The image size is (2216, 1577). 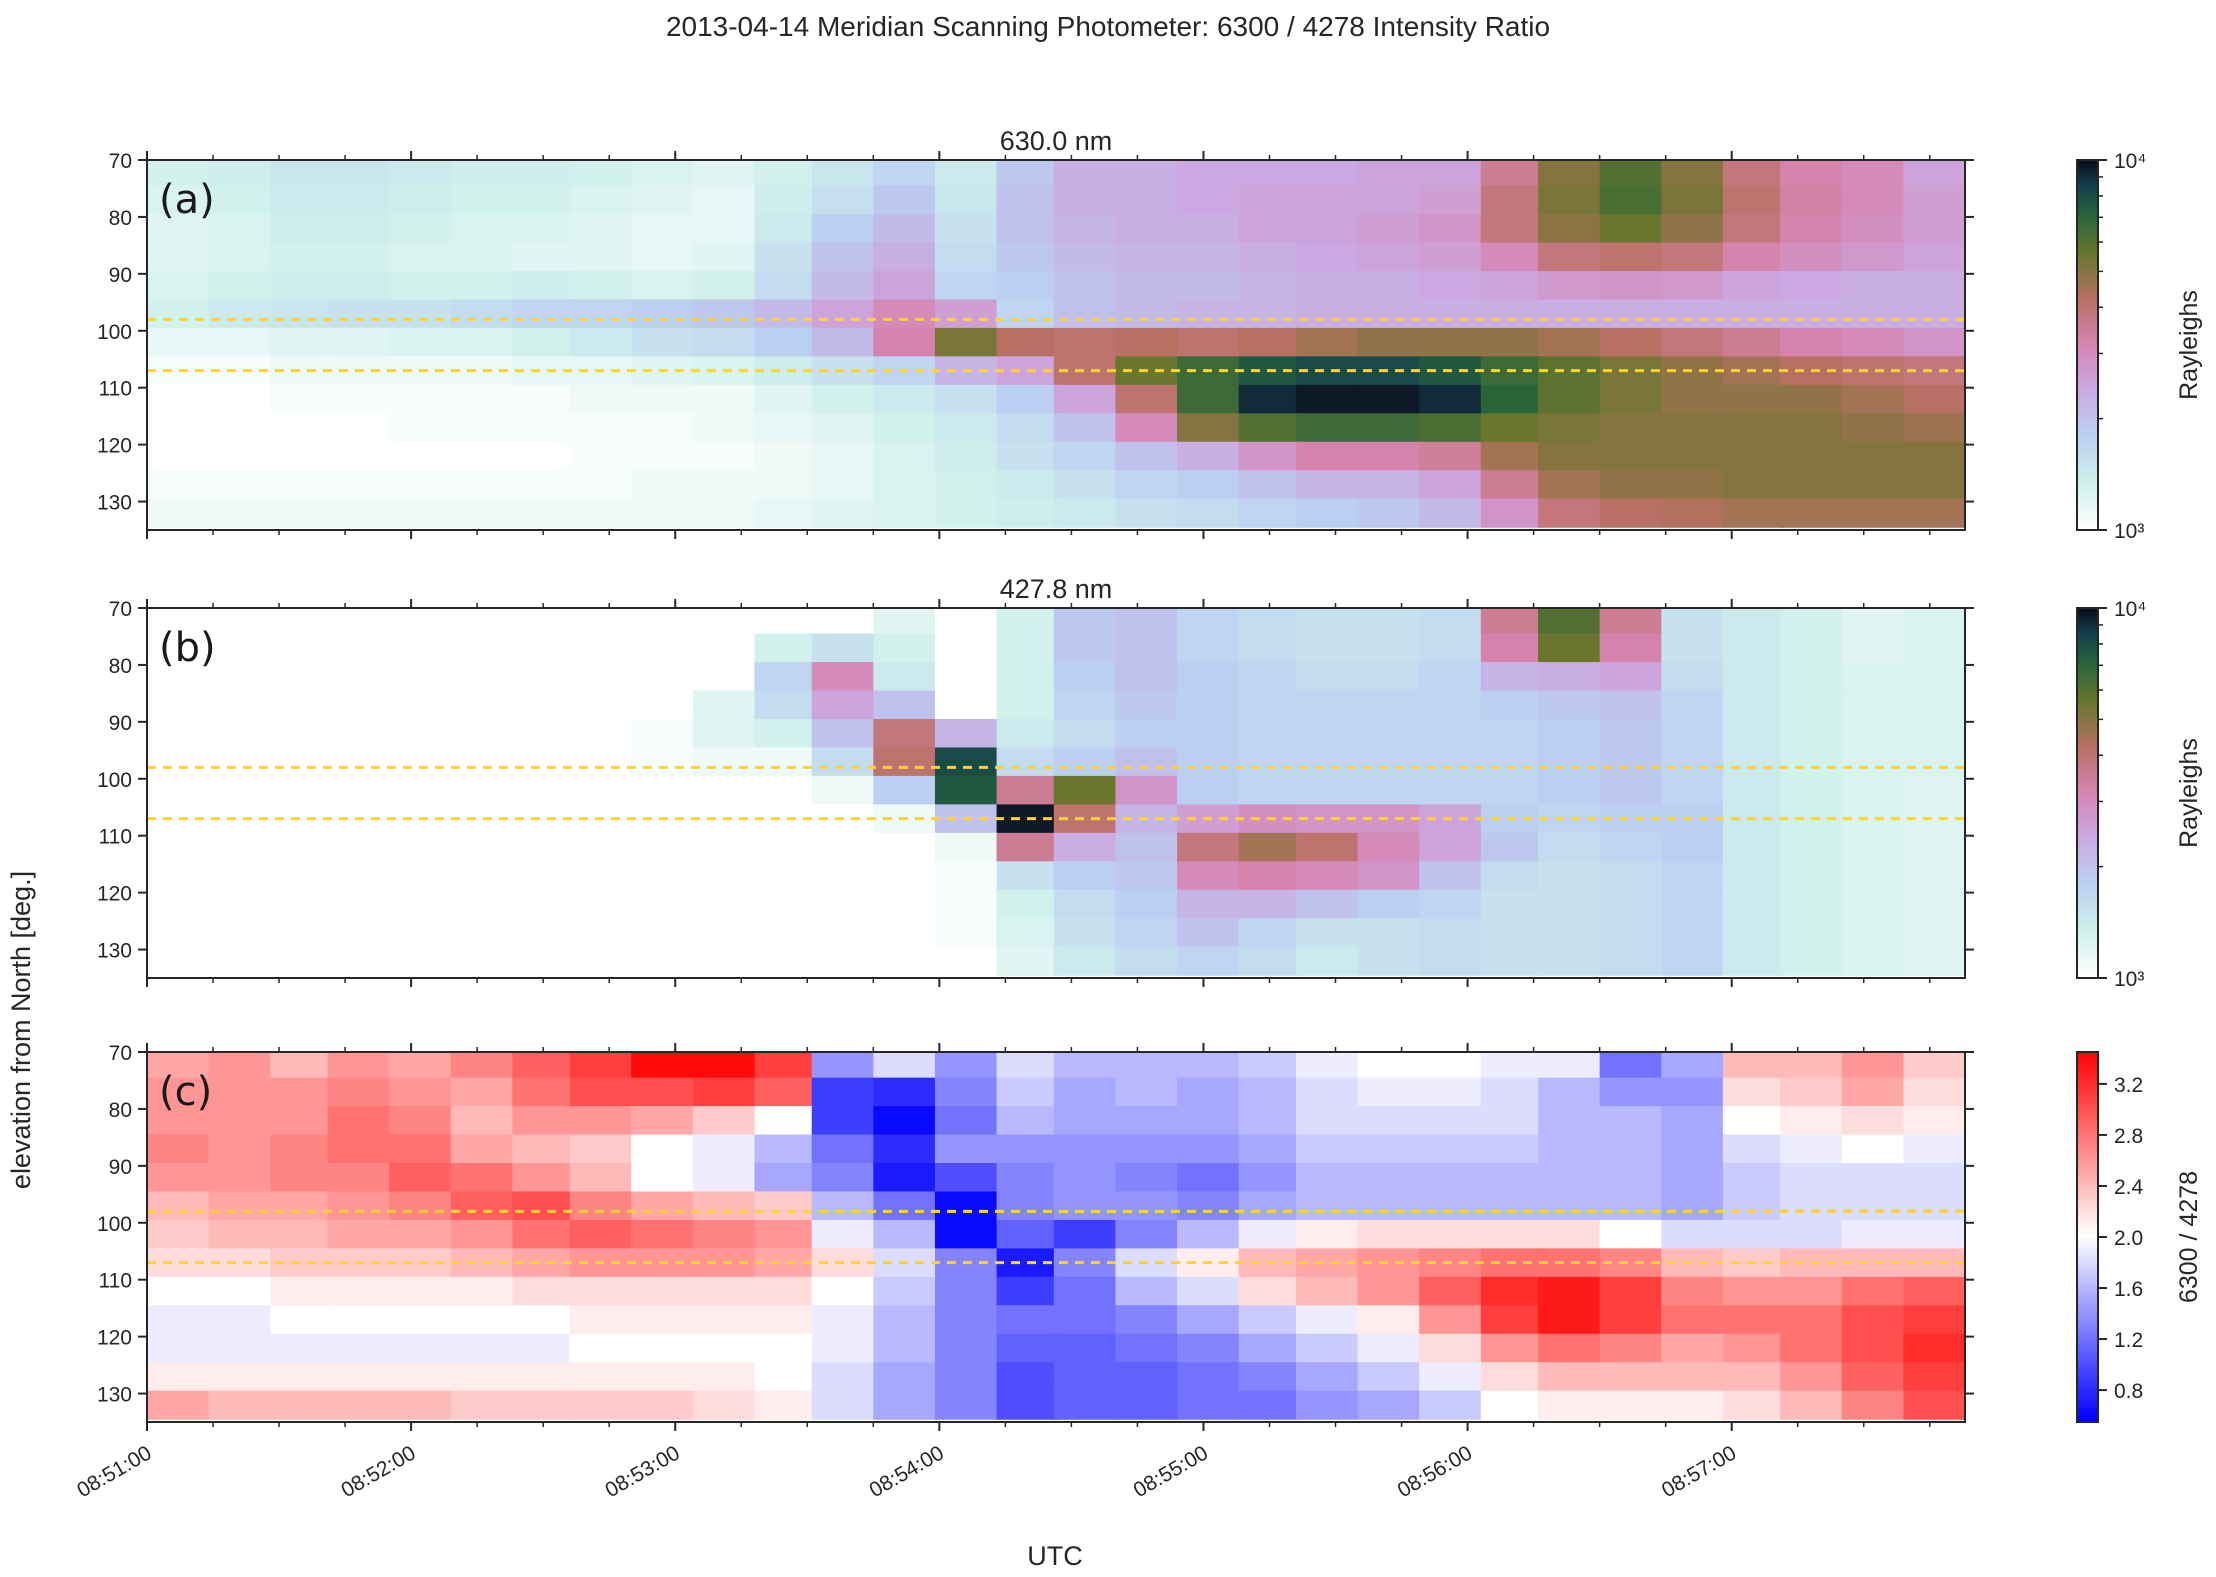 I want to click on y-tick-label: 130, so click(x=114, y=1395).